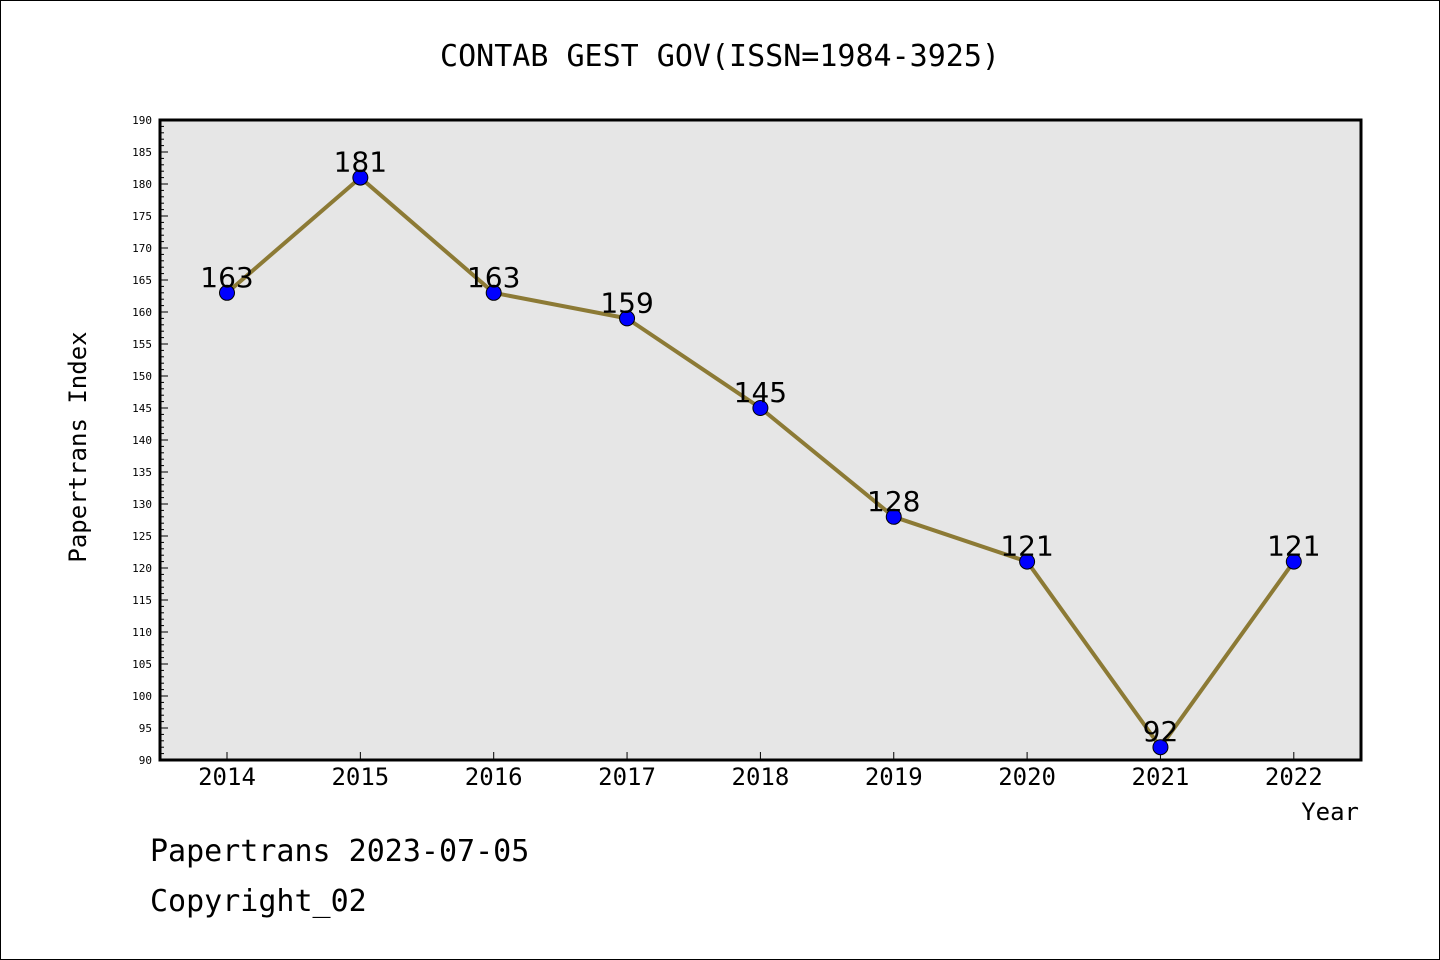 The height and width of the screenshot is (960, 1440). I want to click on y-tick-label: 100, so click(142, 696).